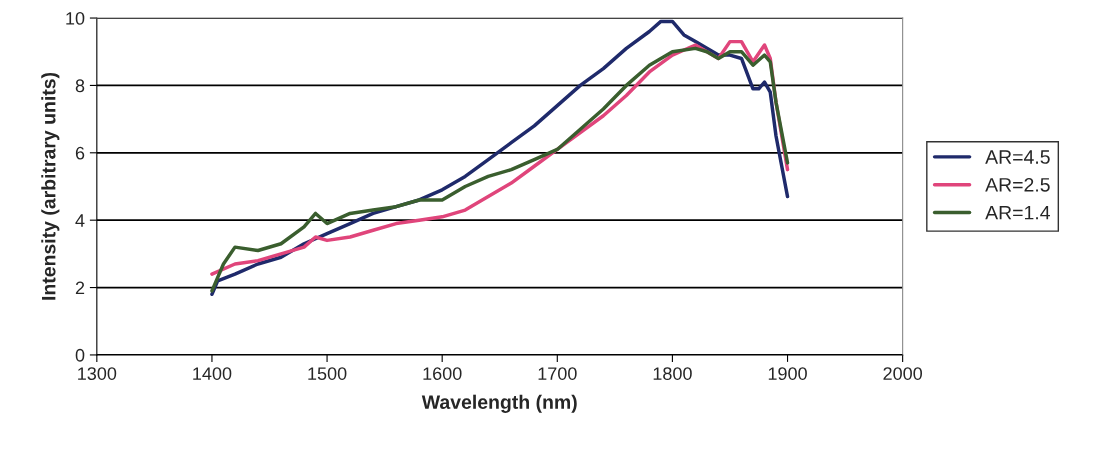  I want to click on y-tick-label: 8, so click(80, 86).